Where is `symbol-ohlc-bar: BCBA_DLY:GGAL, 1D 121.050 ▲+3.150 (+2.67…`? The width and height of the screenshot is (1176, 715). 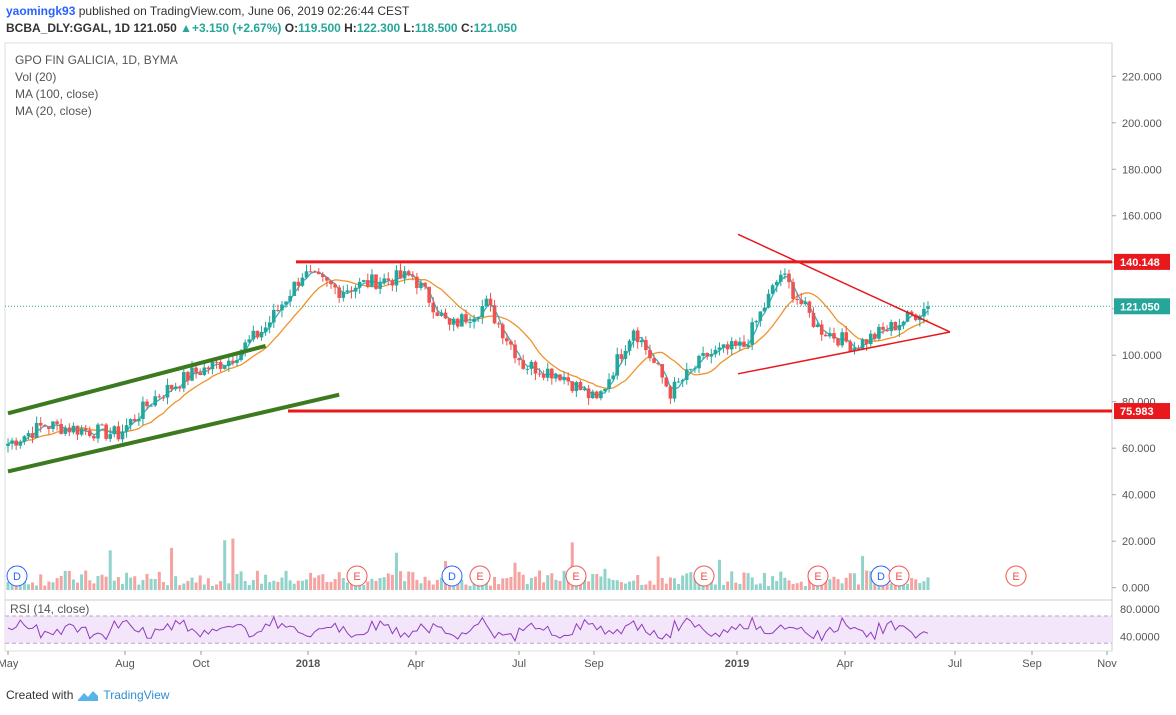 symbol-ohlc-bar: BCBA_DLY:GGAL, 1D 121.050 ▲+3.150 (+2.67… is located at coordinates (261, 28).